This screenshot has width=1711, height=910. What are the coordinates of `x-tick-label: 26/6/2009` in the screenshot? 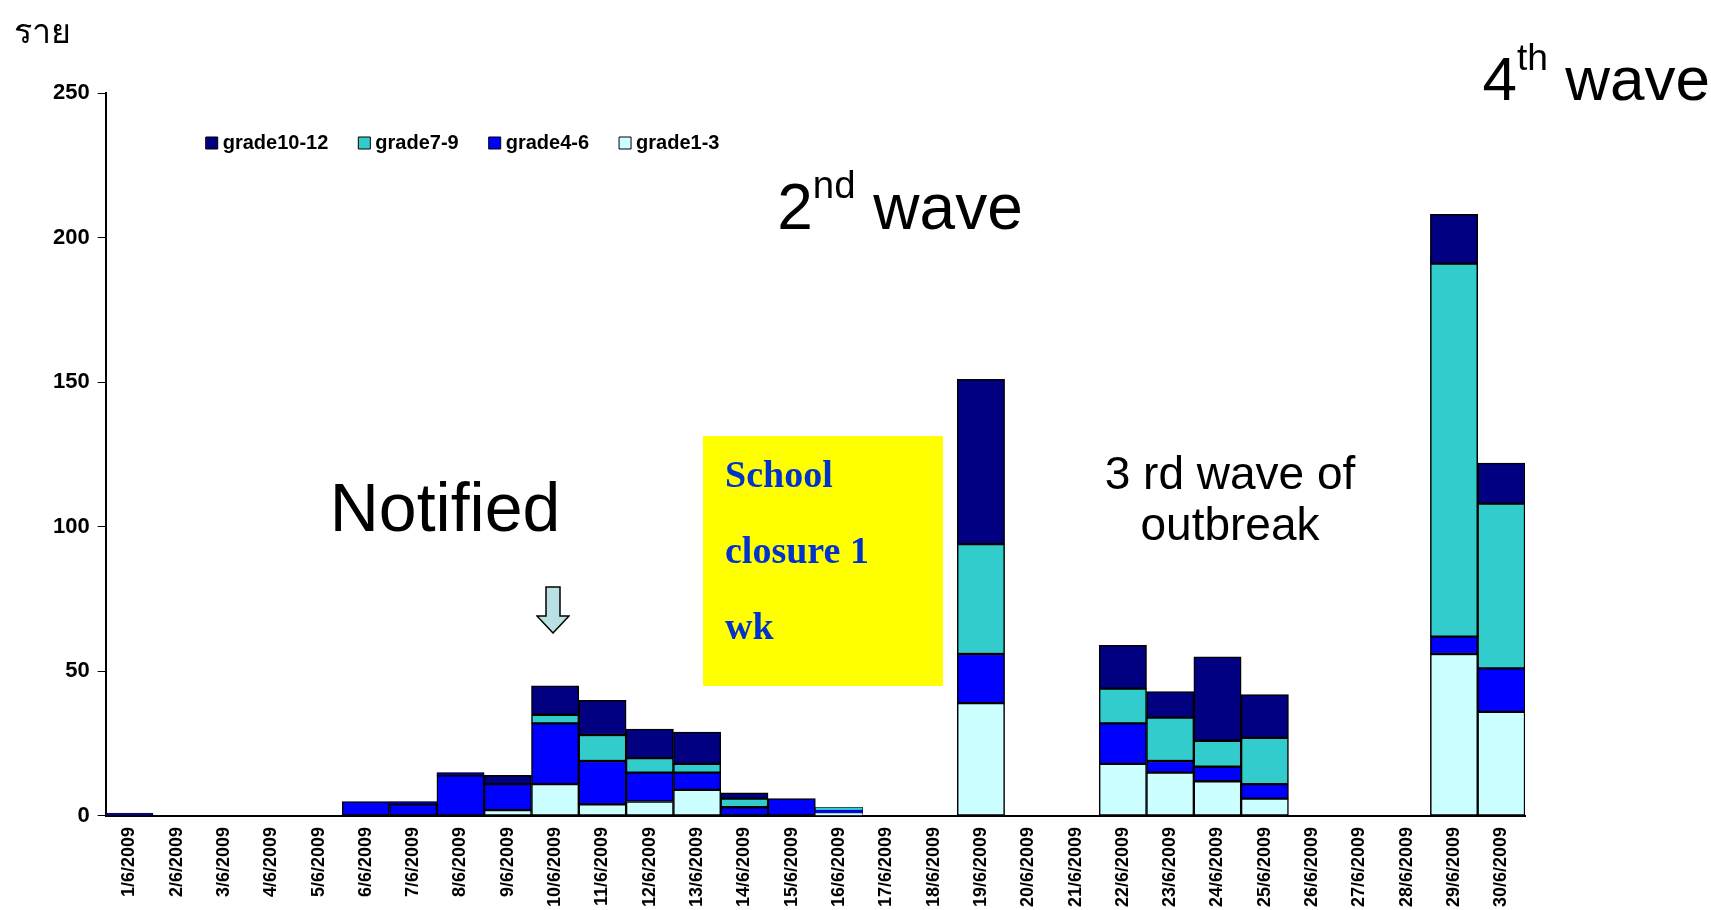 It's located at (1311, 866).